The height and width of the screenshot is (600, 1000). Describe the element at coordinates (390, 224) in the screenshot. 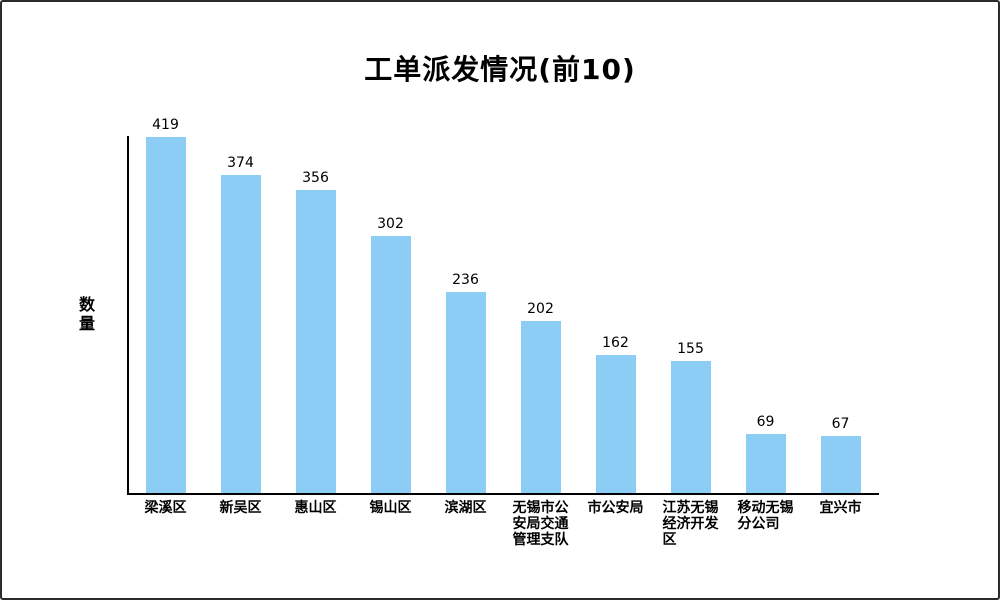

I see `bar-value-label: 302` at that location.